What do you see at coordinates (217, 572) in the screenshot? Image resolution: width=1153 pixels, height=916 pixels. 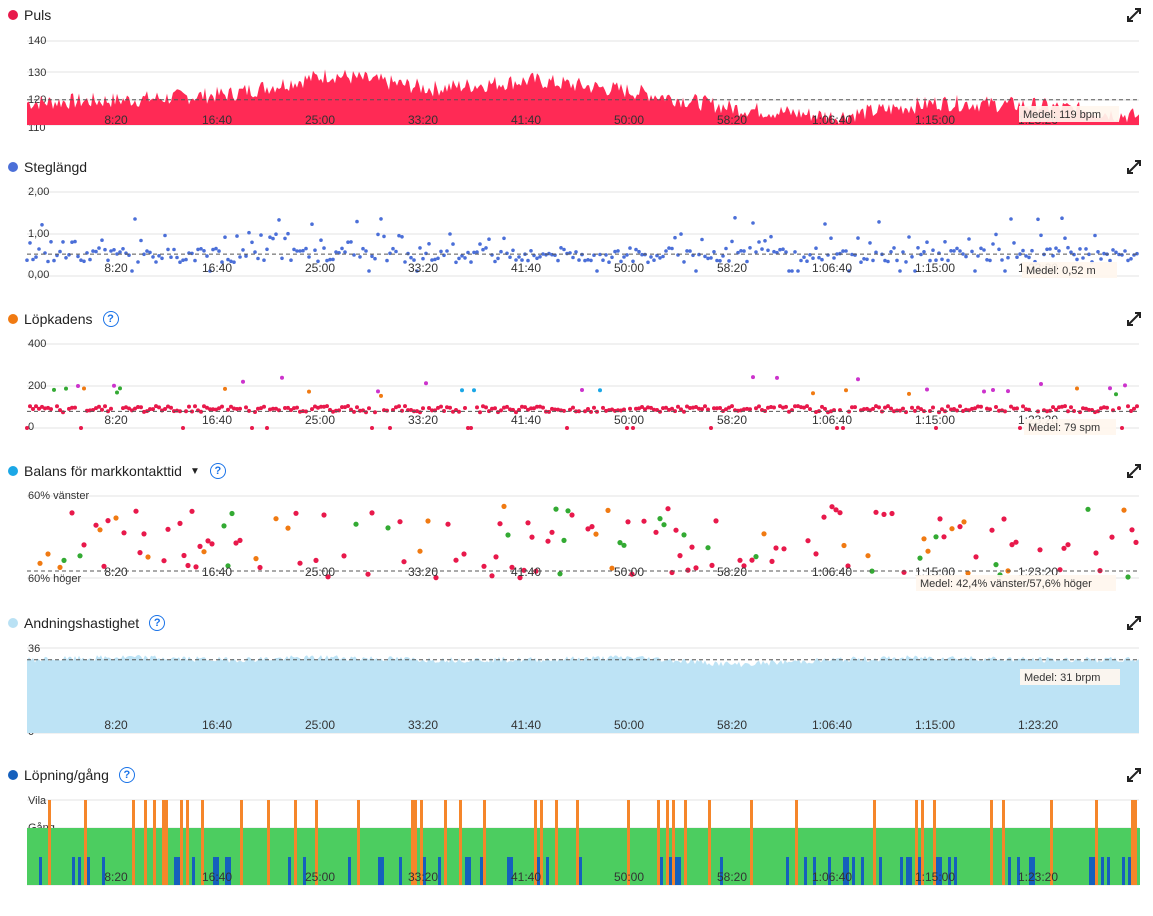 I see `x-tick-label: 16:40` at bounding box center [217, 572].